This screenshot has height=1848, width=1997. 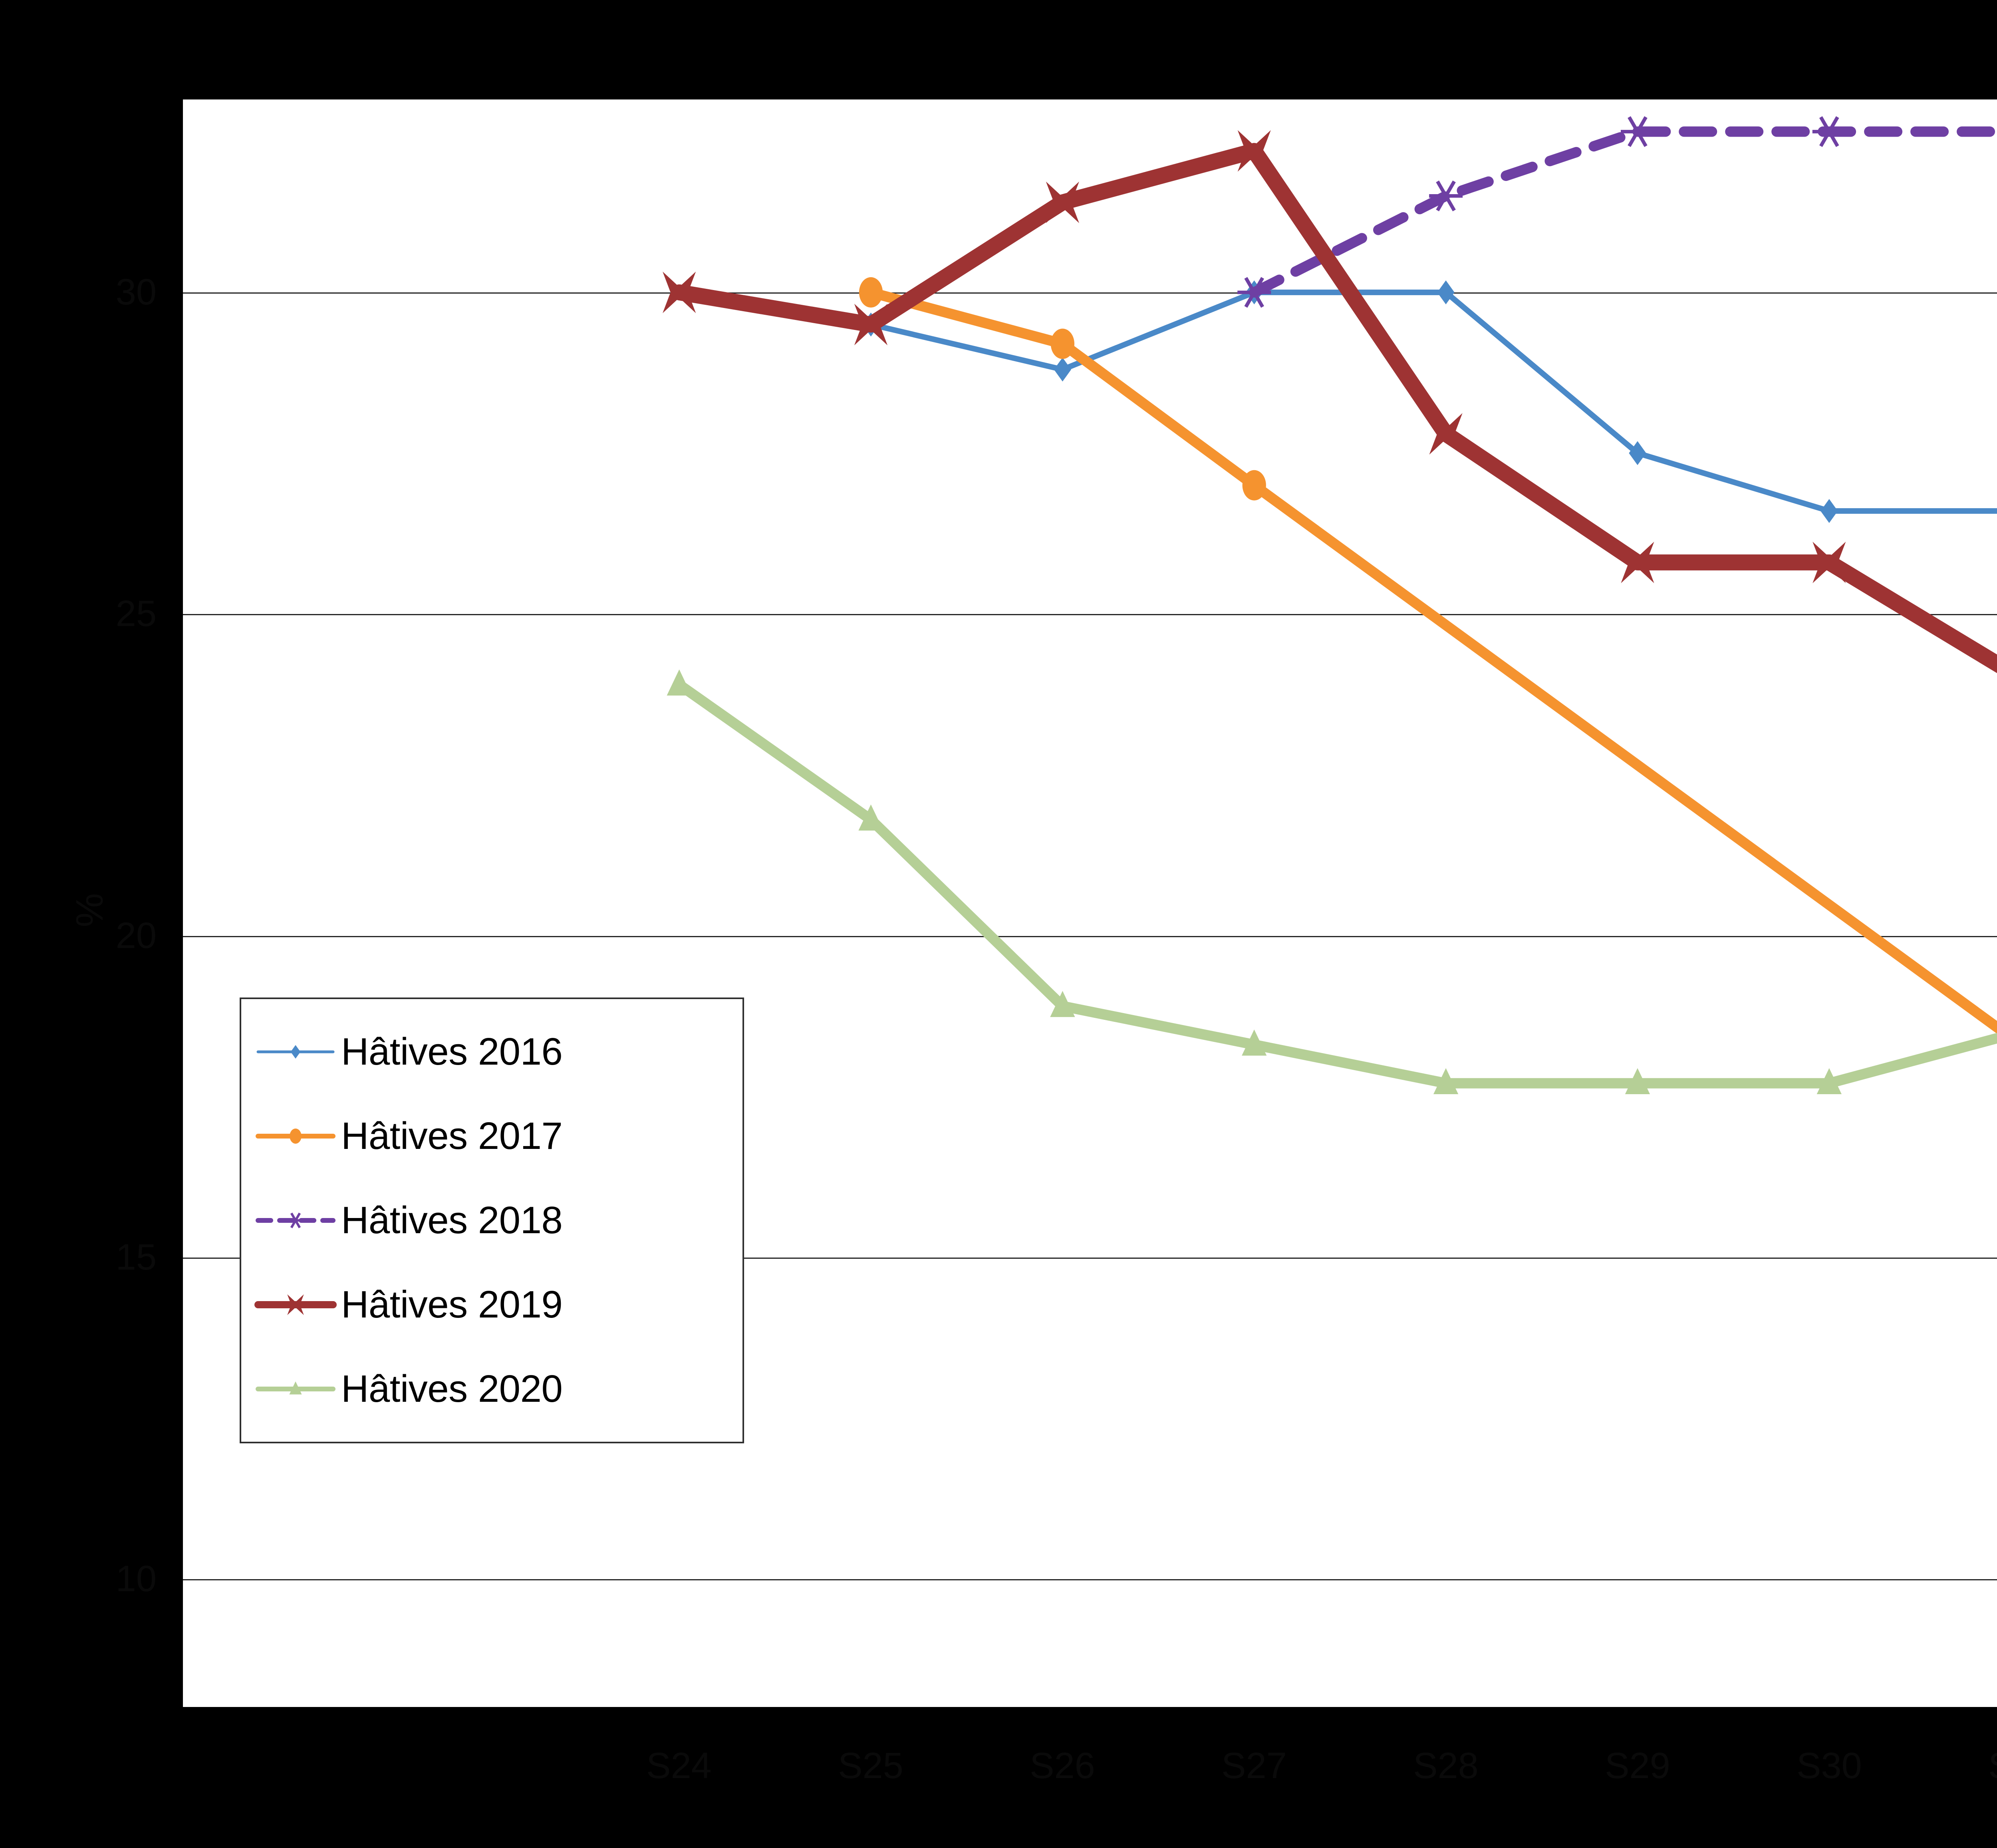 I want to click on legend-item-h-tives-2020: Hâtives 2020, so click(x=491, y=1389).